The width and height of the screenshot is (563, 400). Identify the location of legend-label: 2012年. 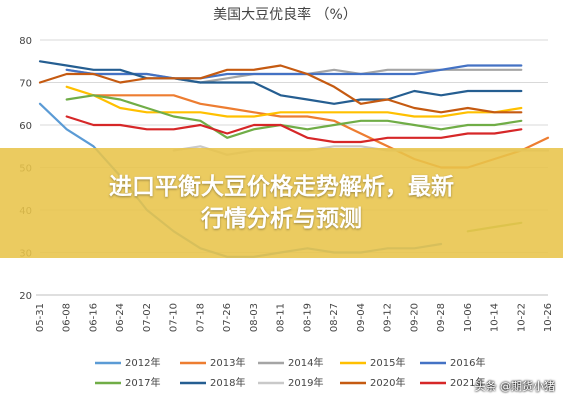
(142, 362).